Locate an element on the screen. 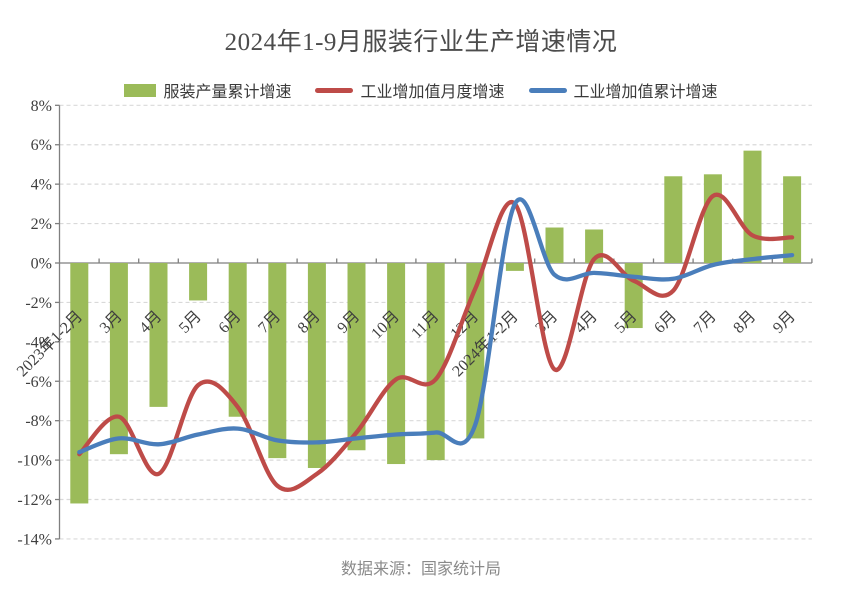 Image resolution: width=842 pixels, height=600 pixels. x-axis-label-9月: 9月 is located at coordinates (784, 322).